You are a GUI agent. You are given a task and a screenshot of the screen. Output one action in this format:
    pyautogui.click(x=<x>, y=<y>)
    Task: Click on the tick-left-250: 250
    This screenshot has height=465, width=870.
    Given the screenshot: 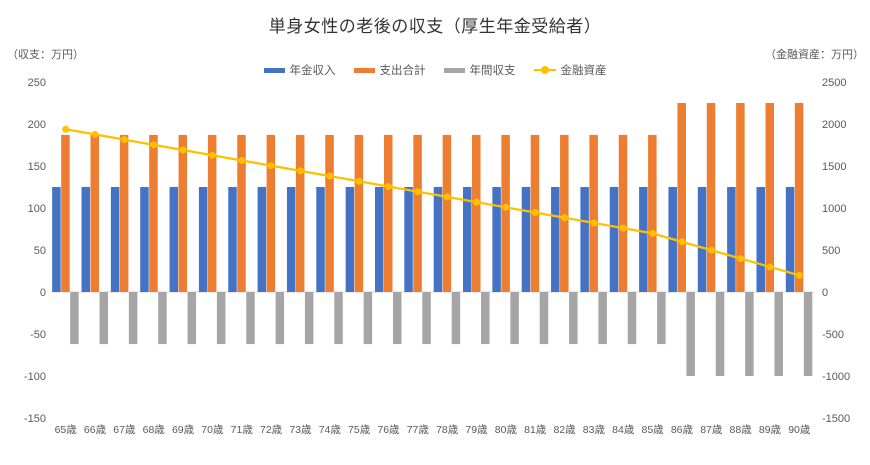 What is the action you would take?
    pyautogui.click(x=37, y=83)
    